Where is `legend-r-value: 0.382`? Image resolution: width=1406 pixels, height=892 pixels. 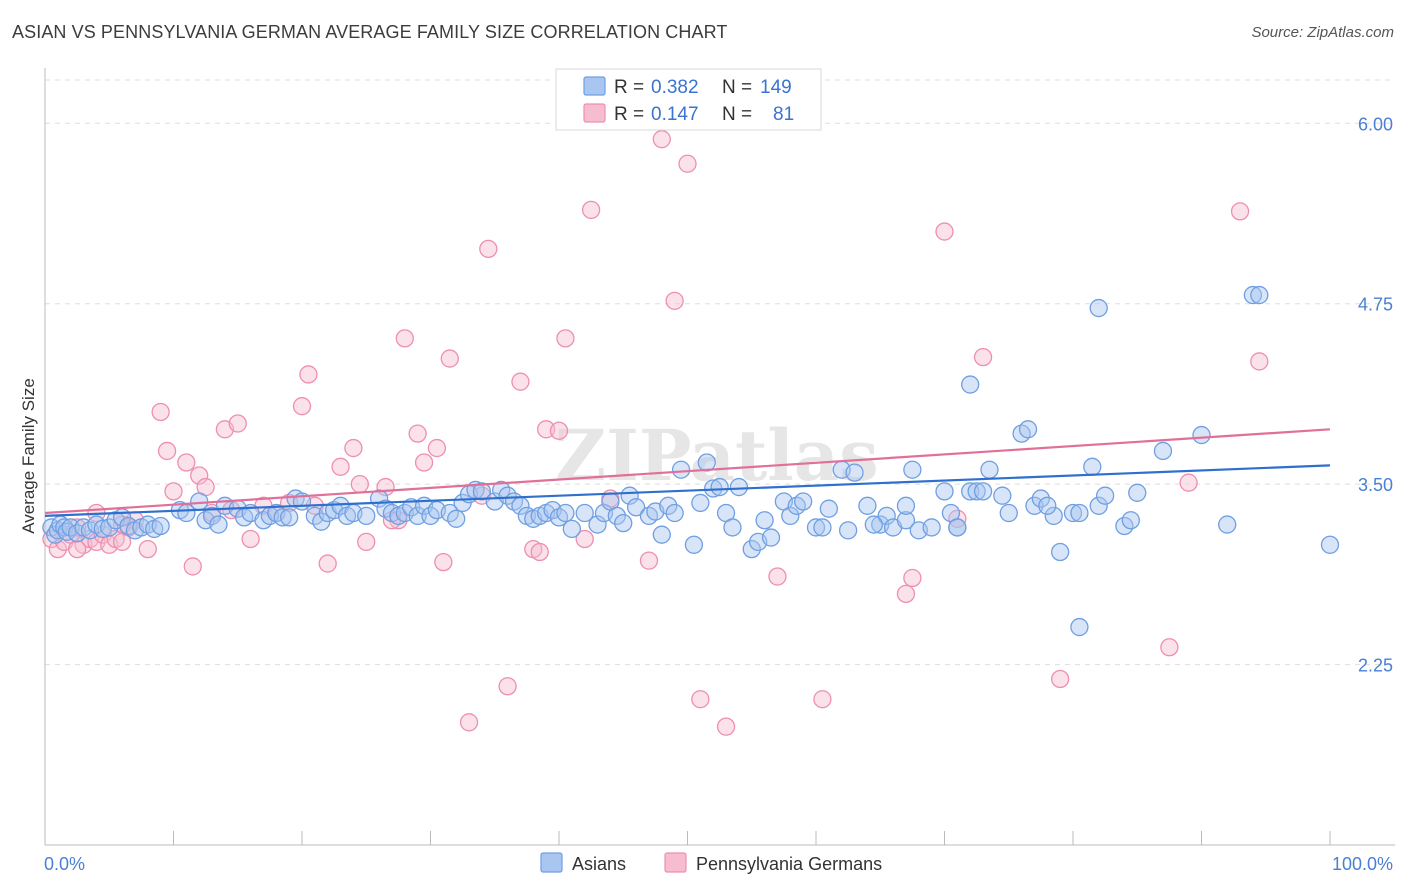 legend-r-value: 0.382 is located at coordinates (675, 87).